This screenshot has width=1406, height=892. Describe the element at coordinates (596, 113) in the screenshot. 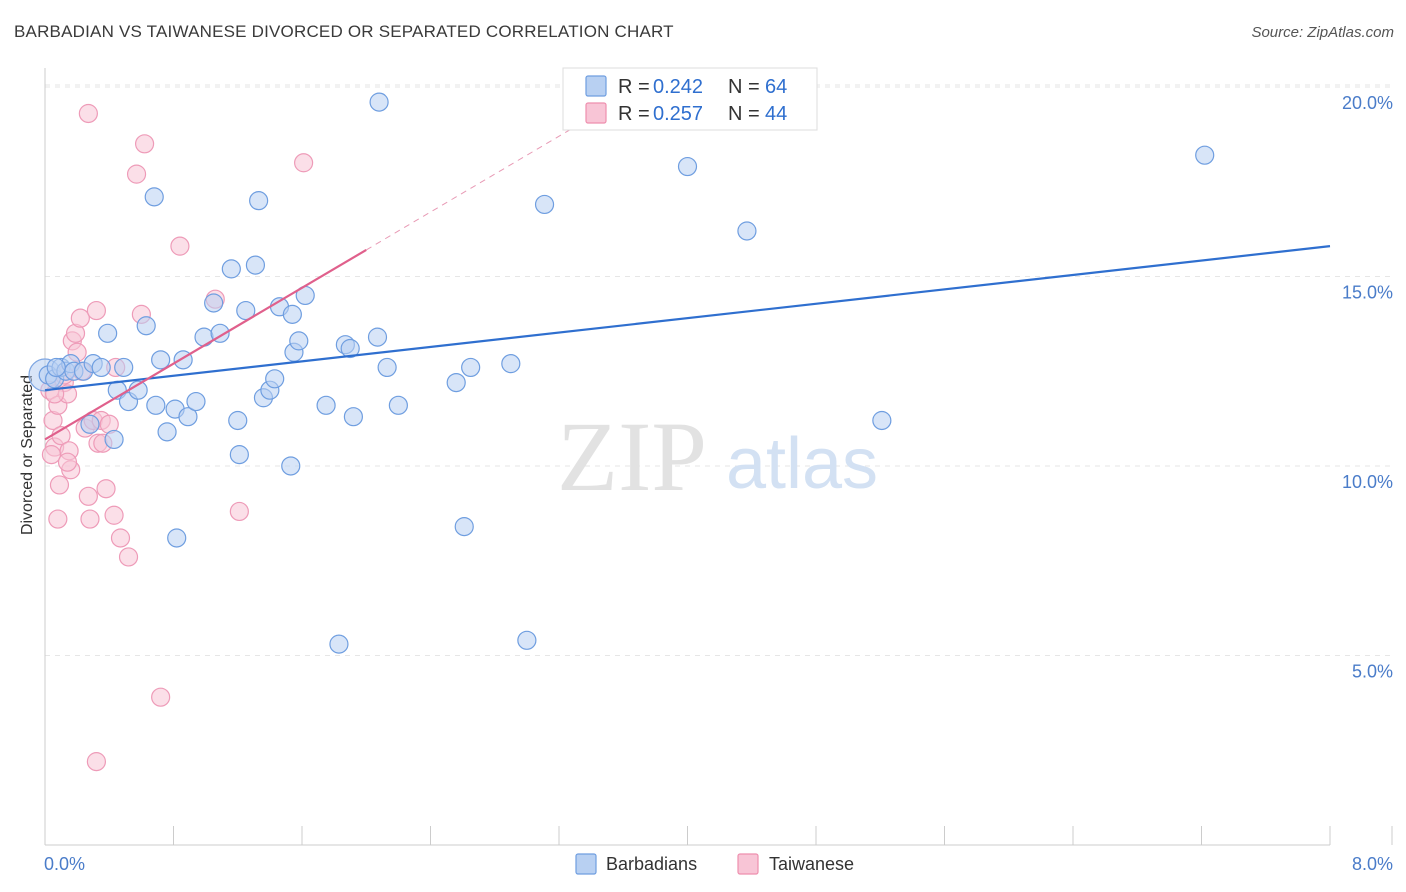

I see `legend-swatch-pink` at that location.